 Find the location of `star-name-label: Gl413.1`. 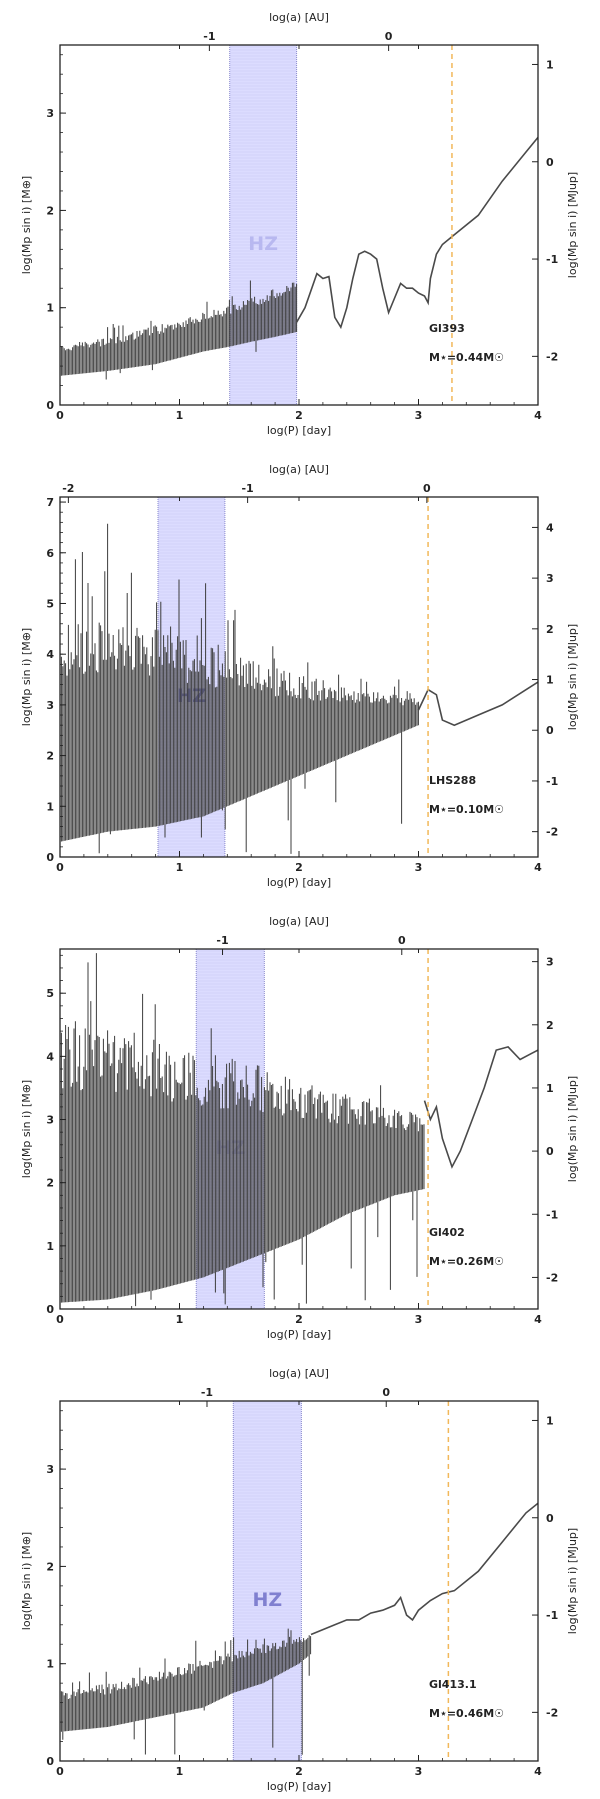

star-name-label: Gl413.1 is located at coordinates (453, 1684).